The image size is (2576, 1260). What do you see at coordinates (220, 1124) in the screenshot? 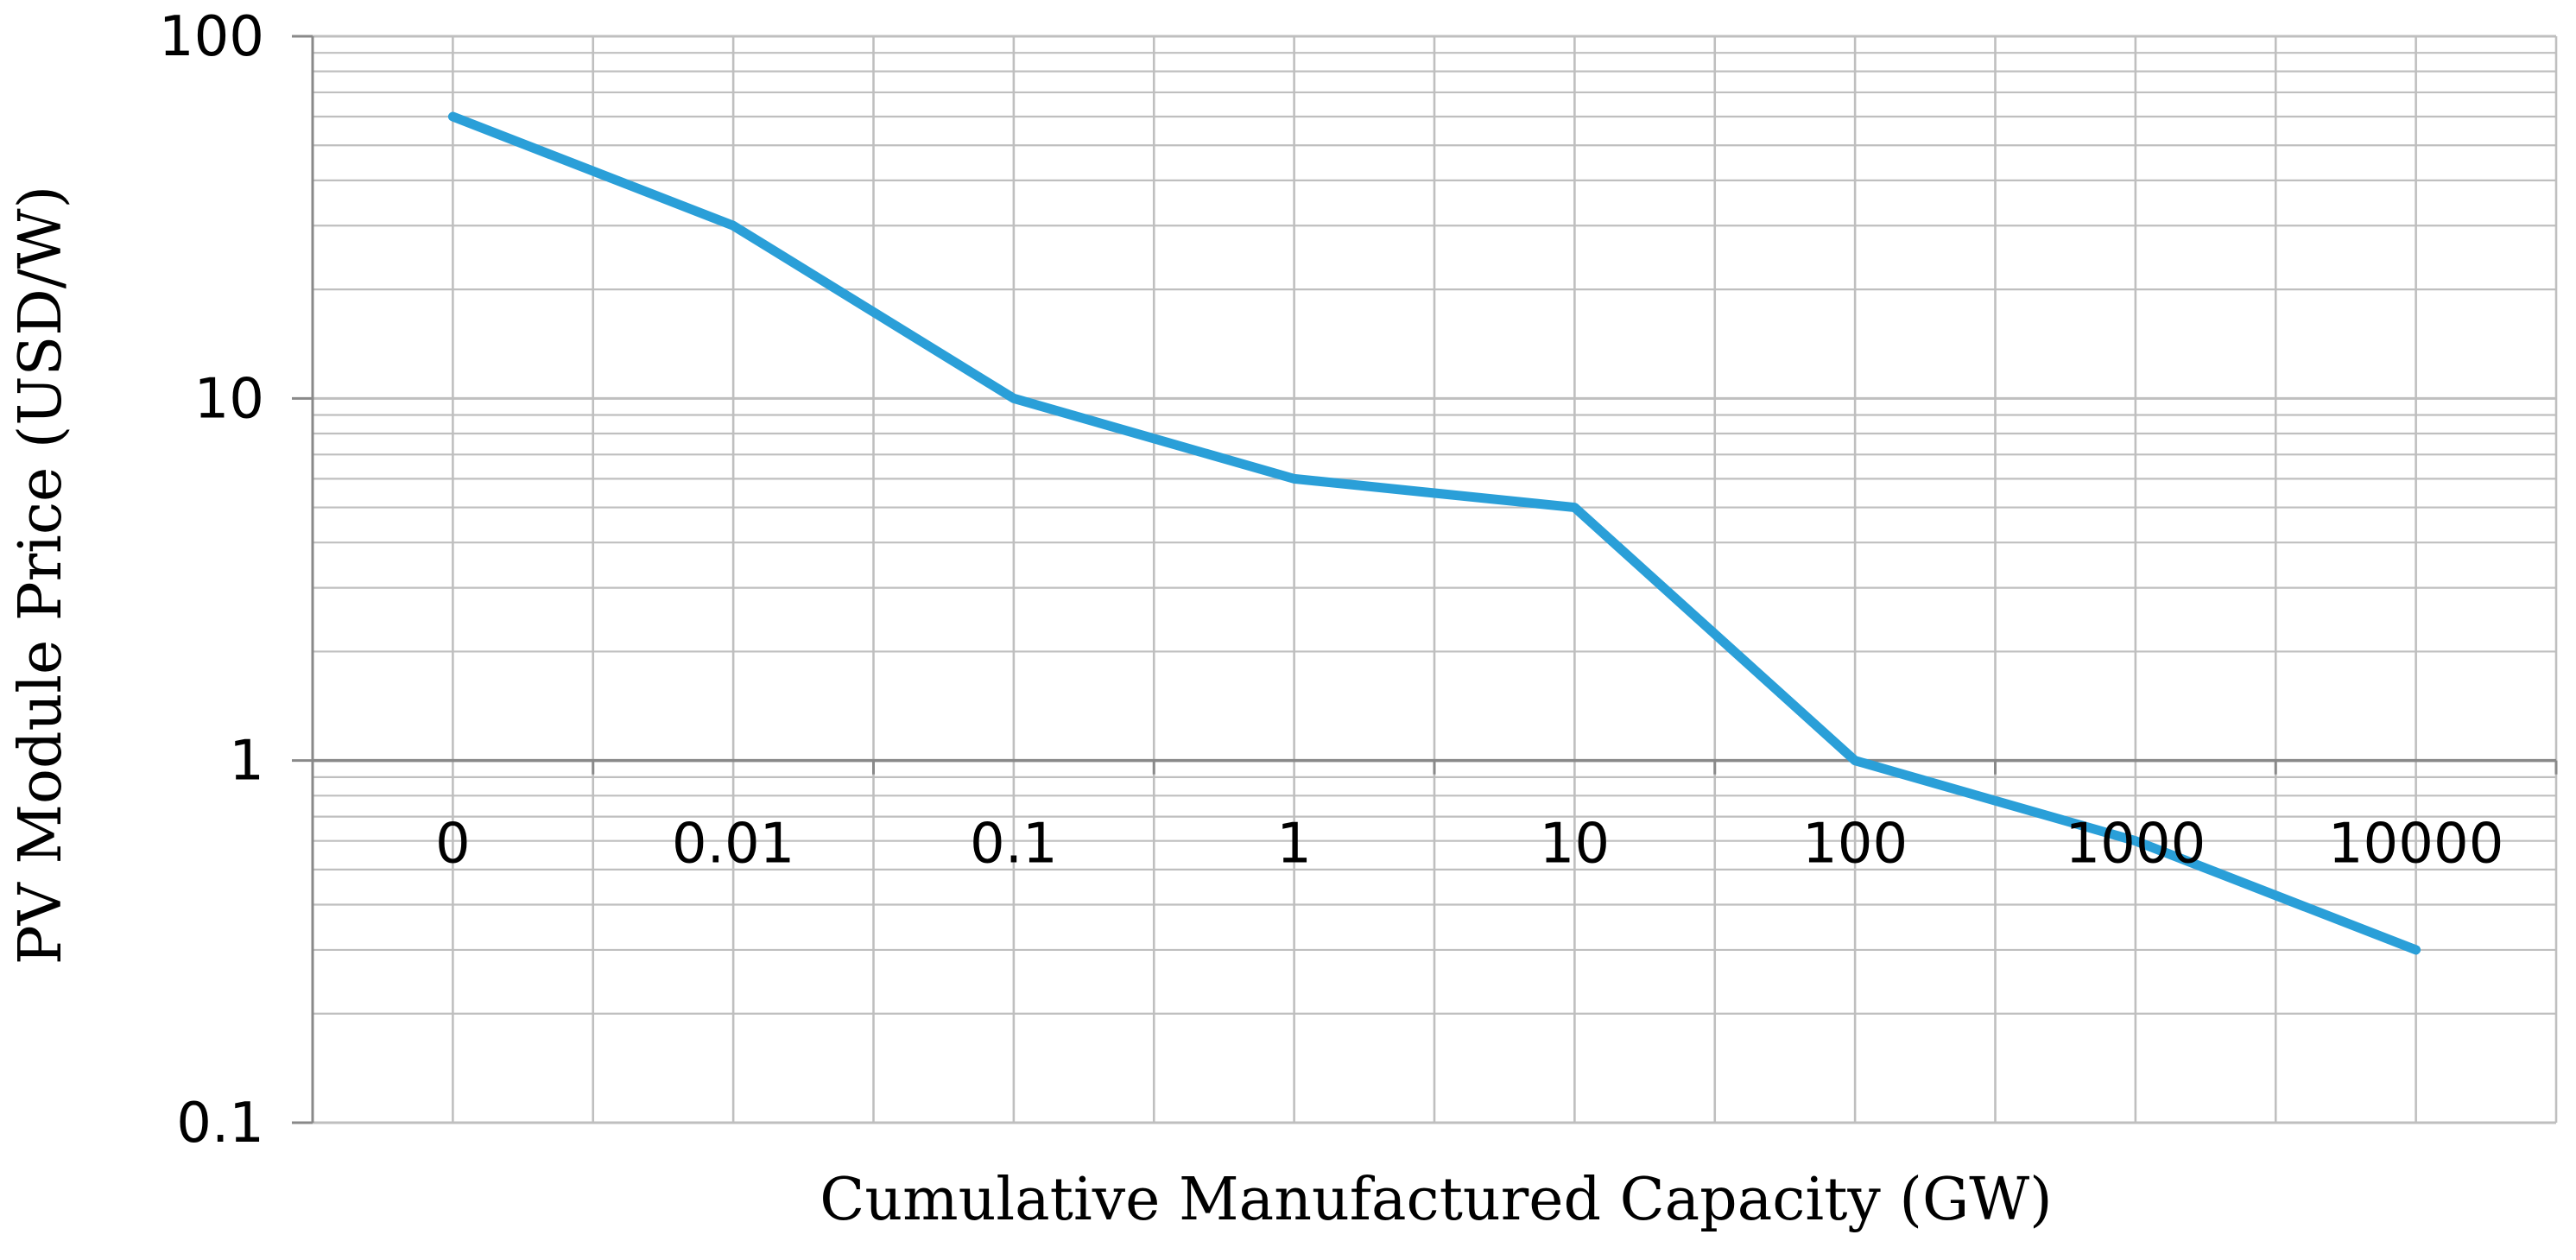
I see `y-tick-label: 0.1` at bounding box center [220, 1124].